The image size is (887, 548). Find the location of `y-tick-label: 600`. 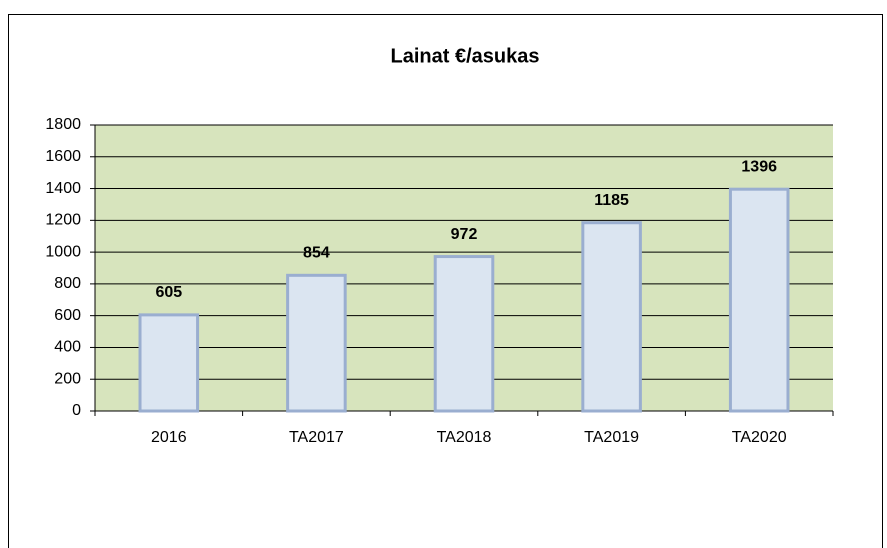

y-tick-label: 600 is located at coordinates (67, 315).